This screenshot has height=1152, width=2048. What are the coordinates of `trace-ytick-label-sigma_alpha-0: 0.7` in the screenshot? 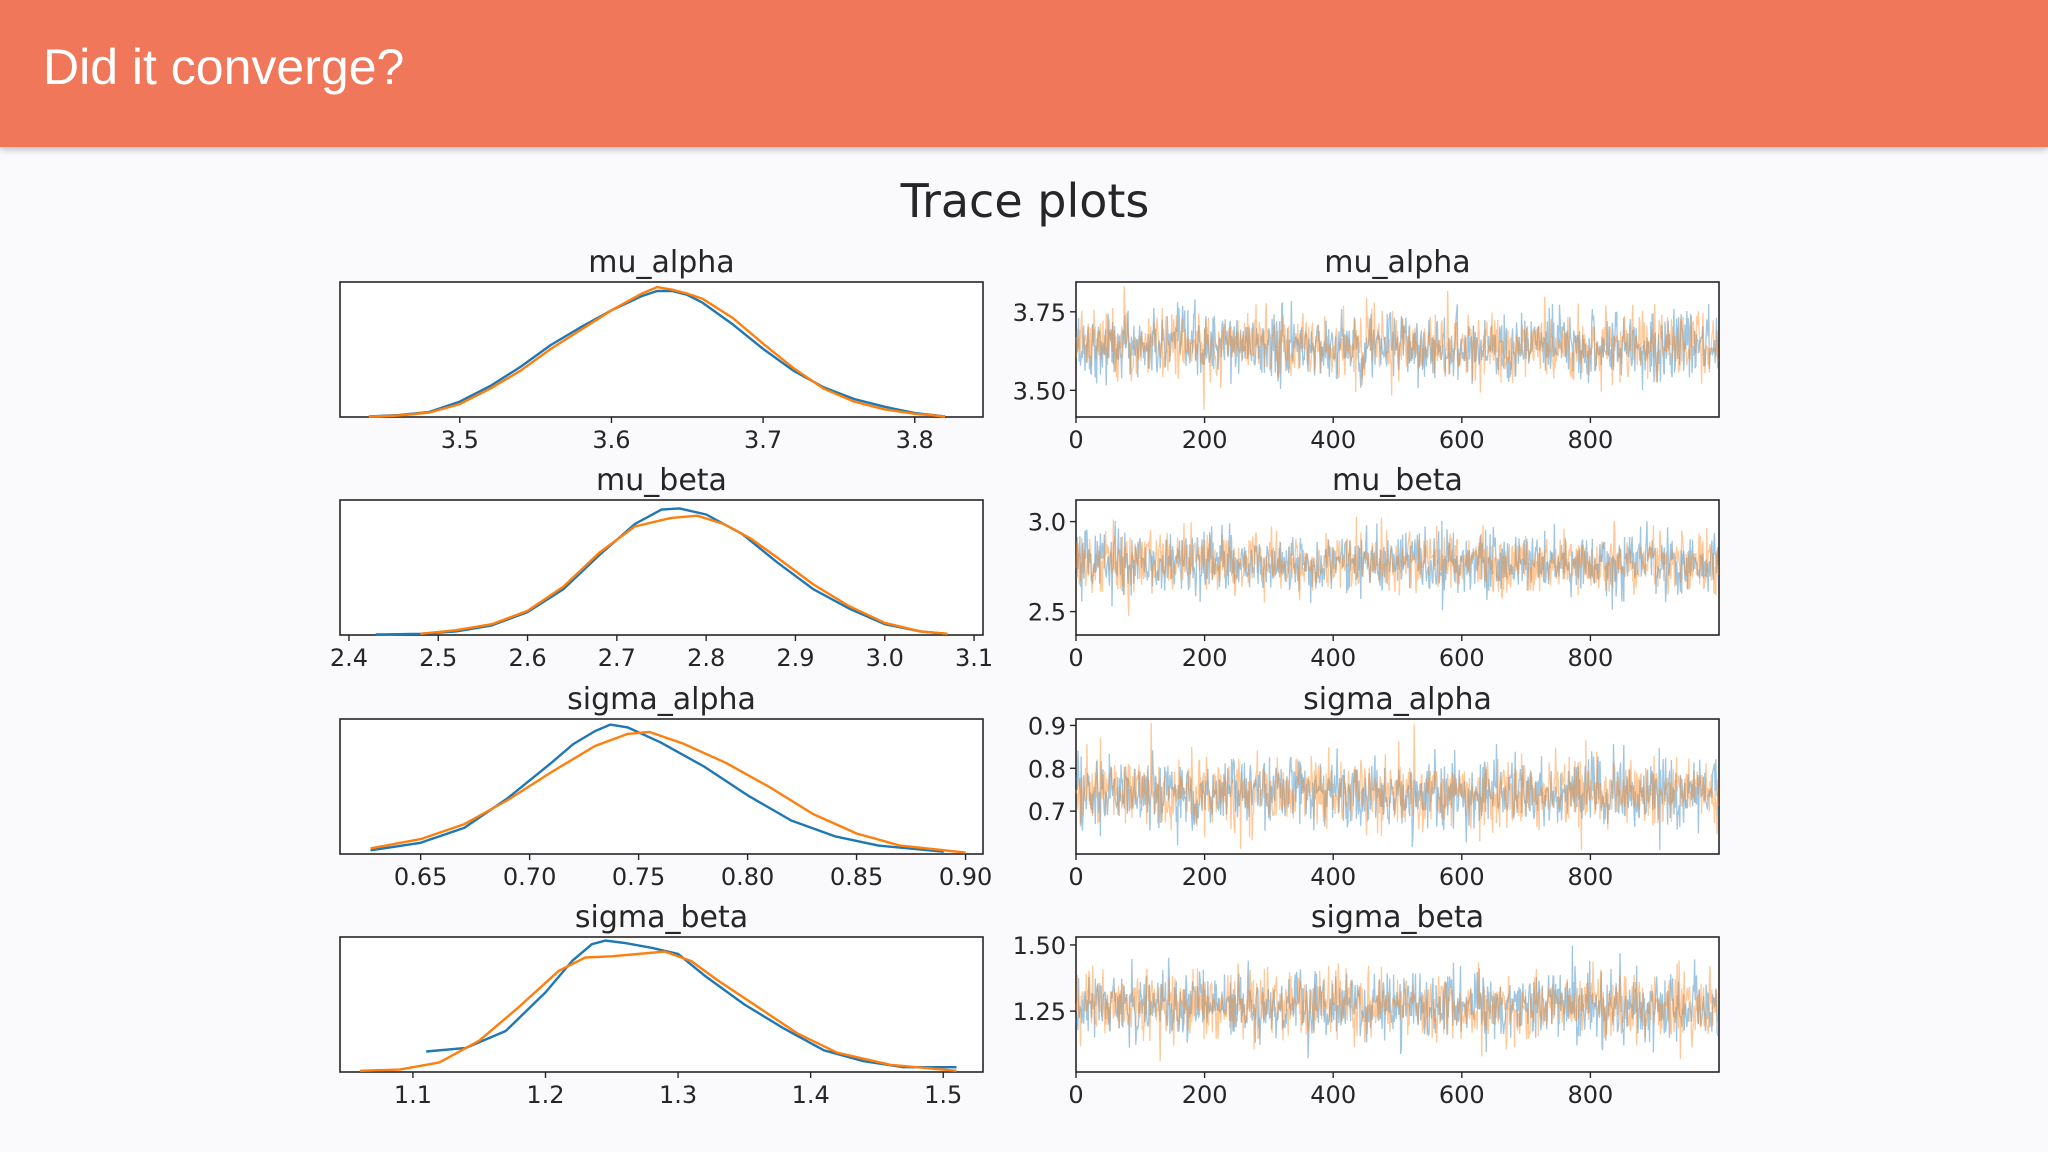 It's located at (1047, 812).